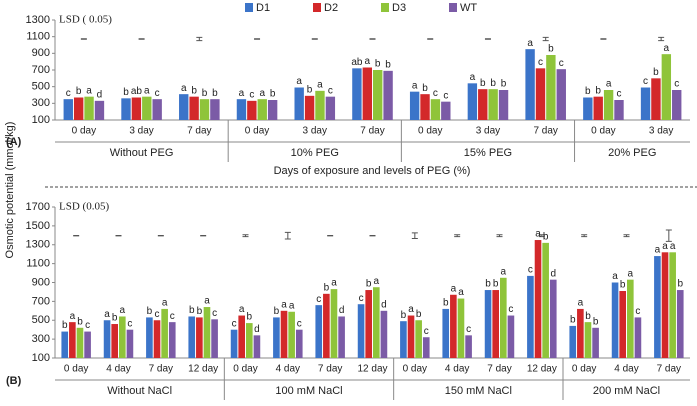 This screenshot has width=697, height=406. Describe the element at coordinates (38, 20) in the screenshot. I see `y-tick-label: 1300` at that location.